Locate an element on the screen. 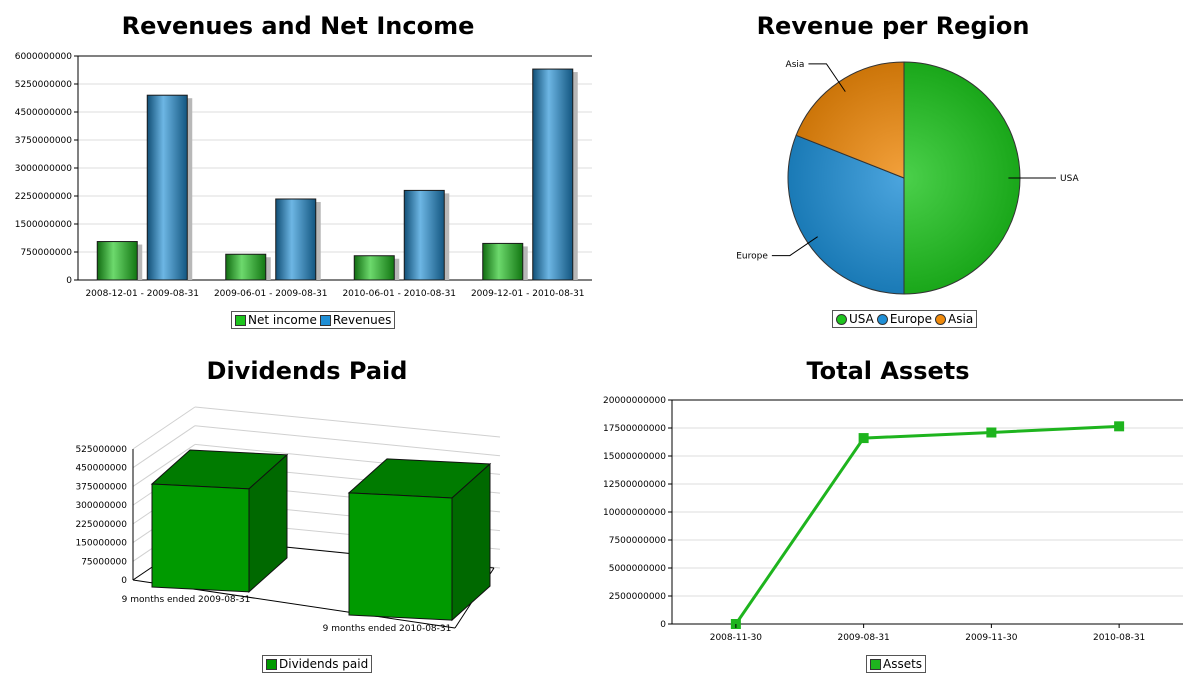 This screenshot has width=1198, height=673. y-tick-label: 10000000000 is located at coordinates (634, 513).